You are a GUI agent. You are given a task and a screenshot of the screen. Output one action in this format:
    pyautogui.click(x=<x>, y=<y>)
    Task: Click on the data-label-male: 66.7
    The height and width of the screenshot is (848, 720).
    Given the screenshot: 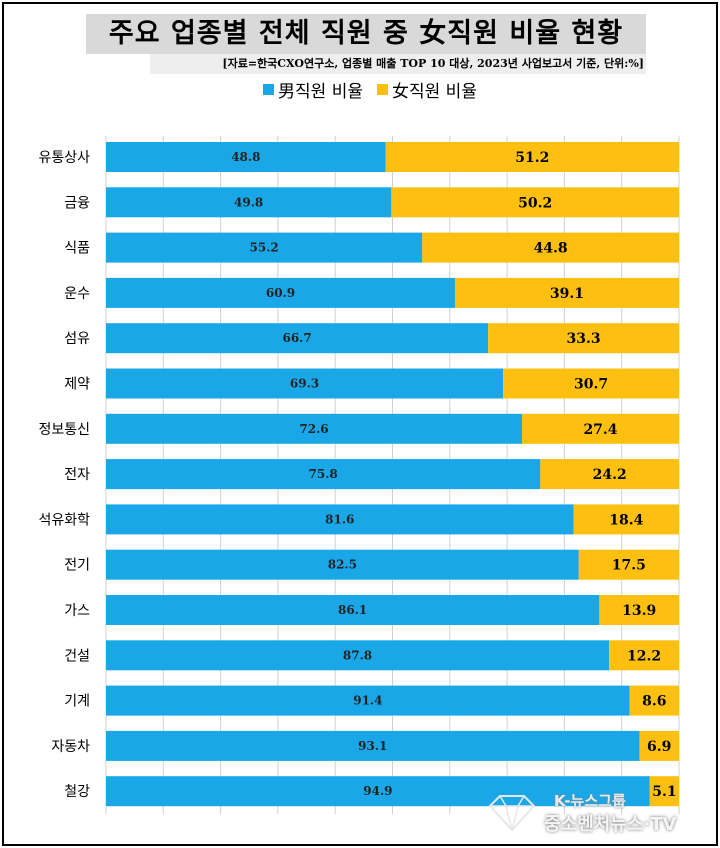 What is the action you would take?
    pyautogui.click(x=296, y=338)
    